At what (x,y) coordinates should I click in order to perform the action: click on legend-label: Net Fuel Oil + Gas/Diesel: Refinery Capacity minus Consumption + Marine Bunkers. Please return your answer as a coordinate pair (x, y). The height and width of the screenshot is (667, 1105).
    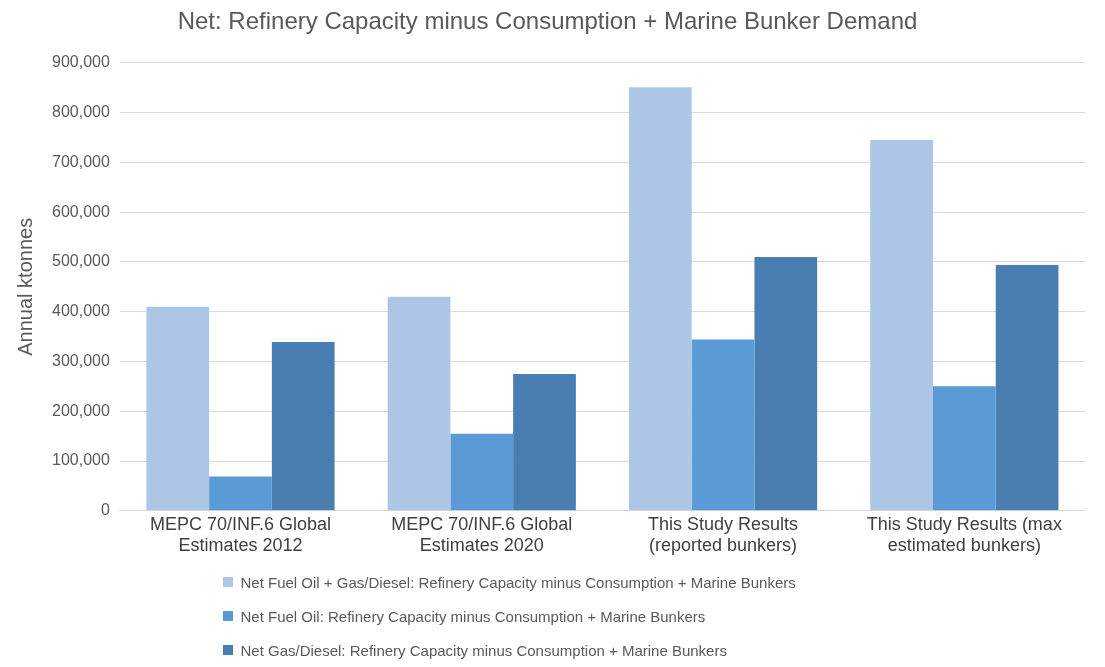
    Looking at the image, I should click on (518, 582).